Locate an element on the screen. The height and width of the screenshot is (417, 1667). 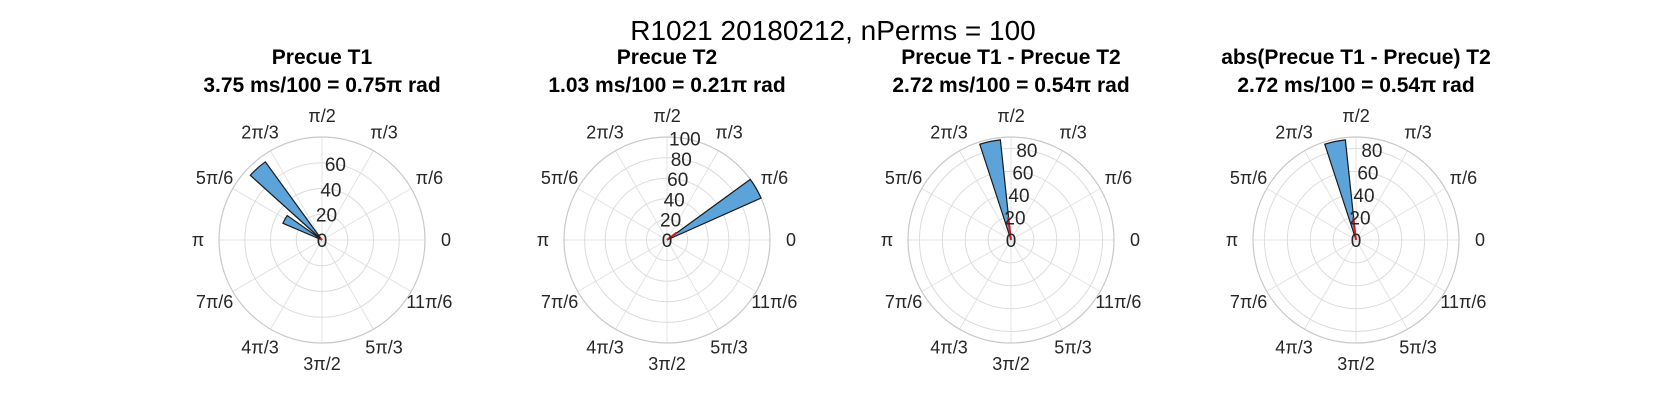
figure-suptitle: R1021 20180212, nPerms = 100 is located at coordinates (833, 30).